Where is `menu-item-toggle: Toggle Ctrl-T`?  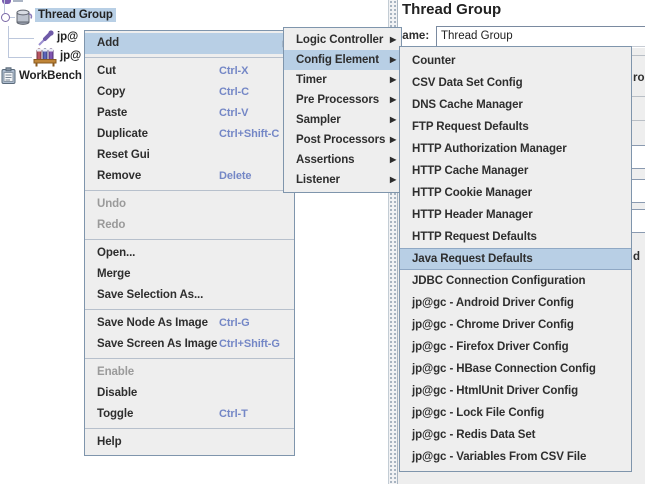 menu-item-toggle: Toggle Ctrl-T is located at coordinates (189, 414).